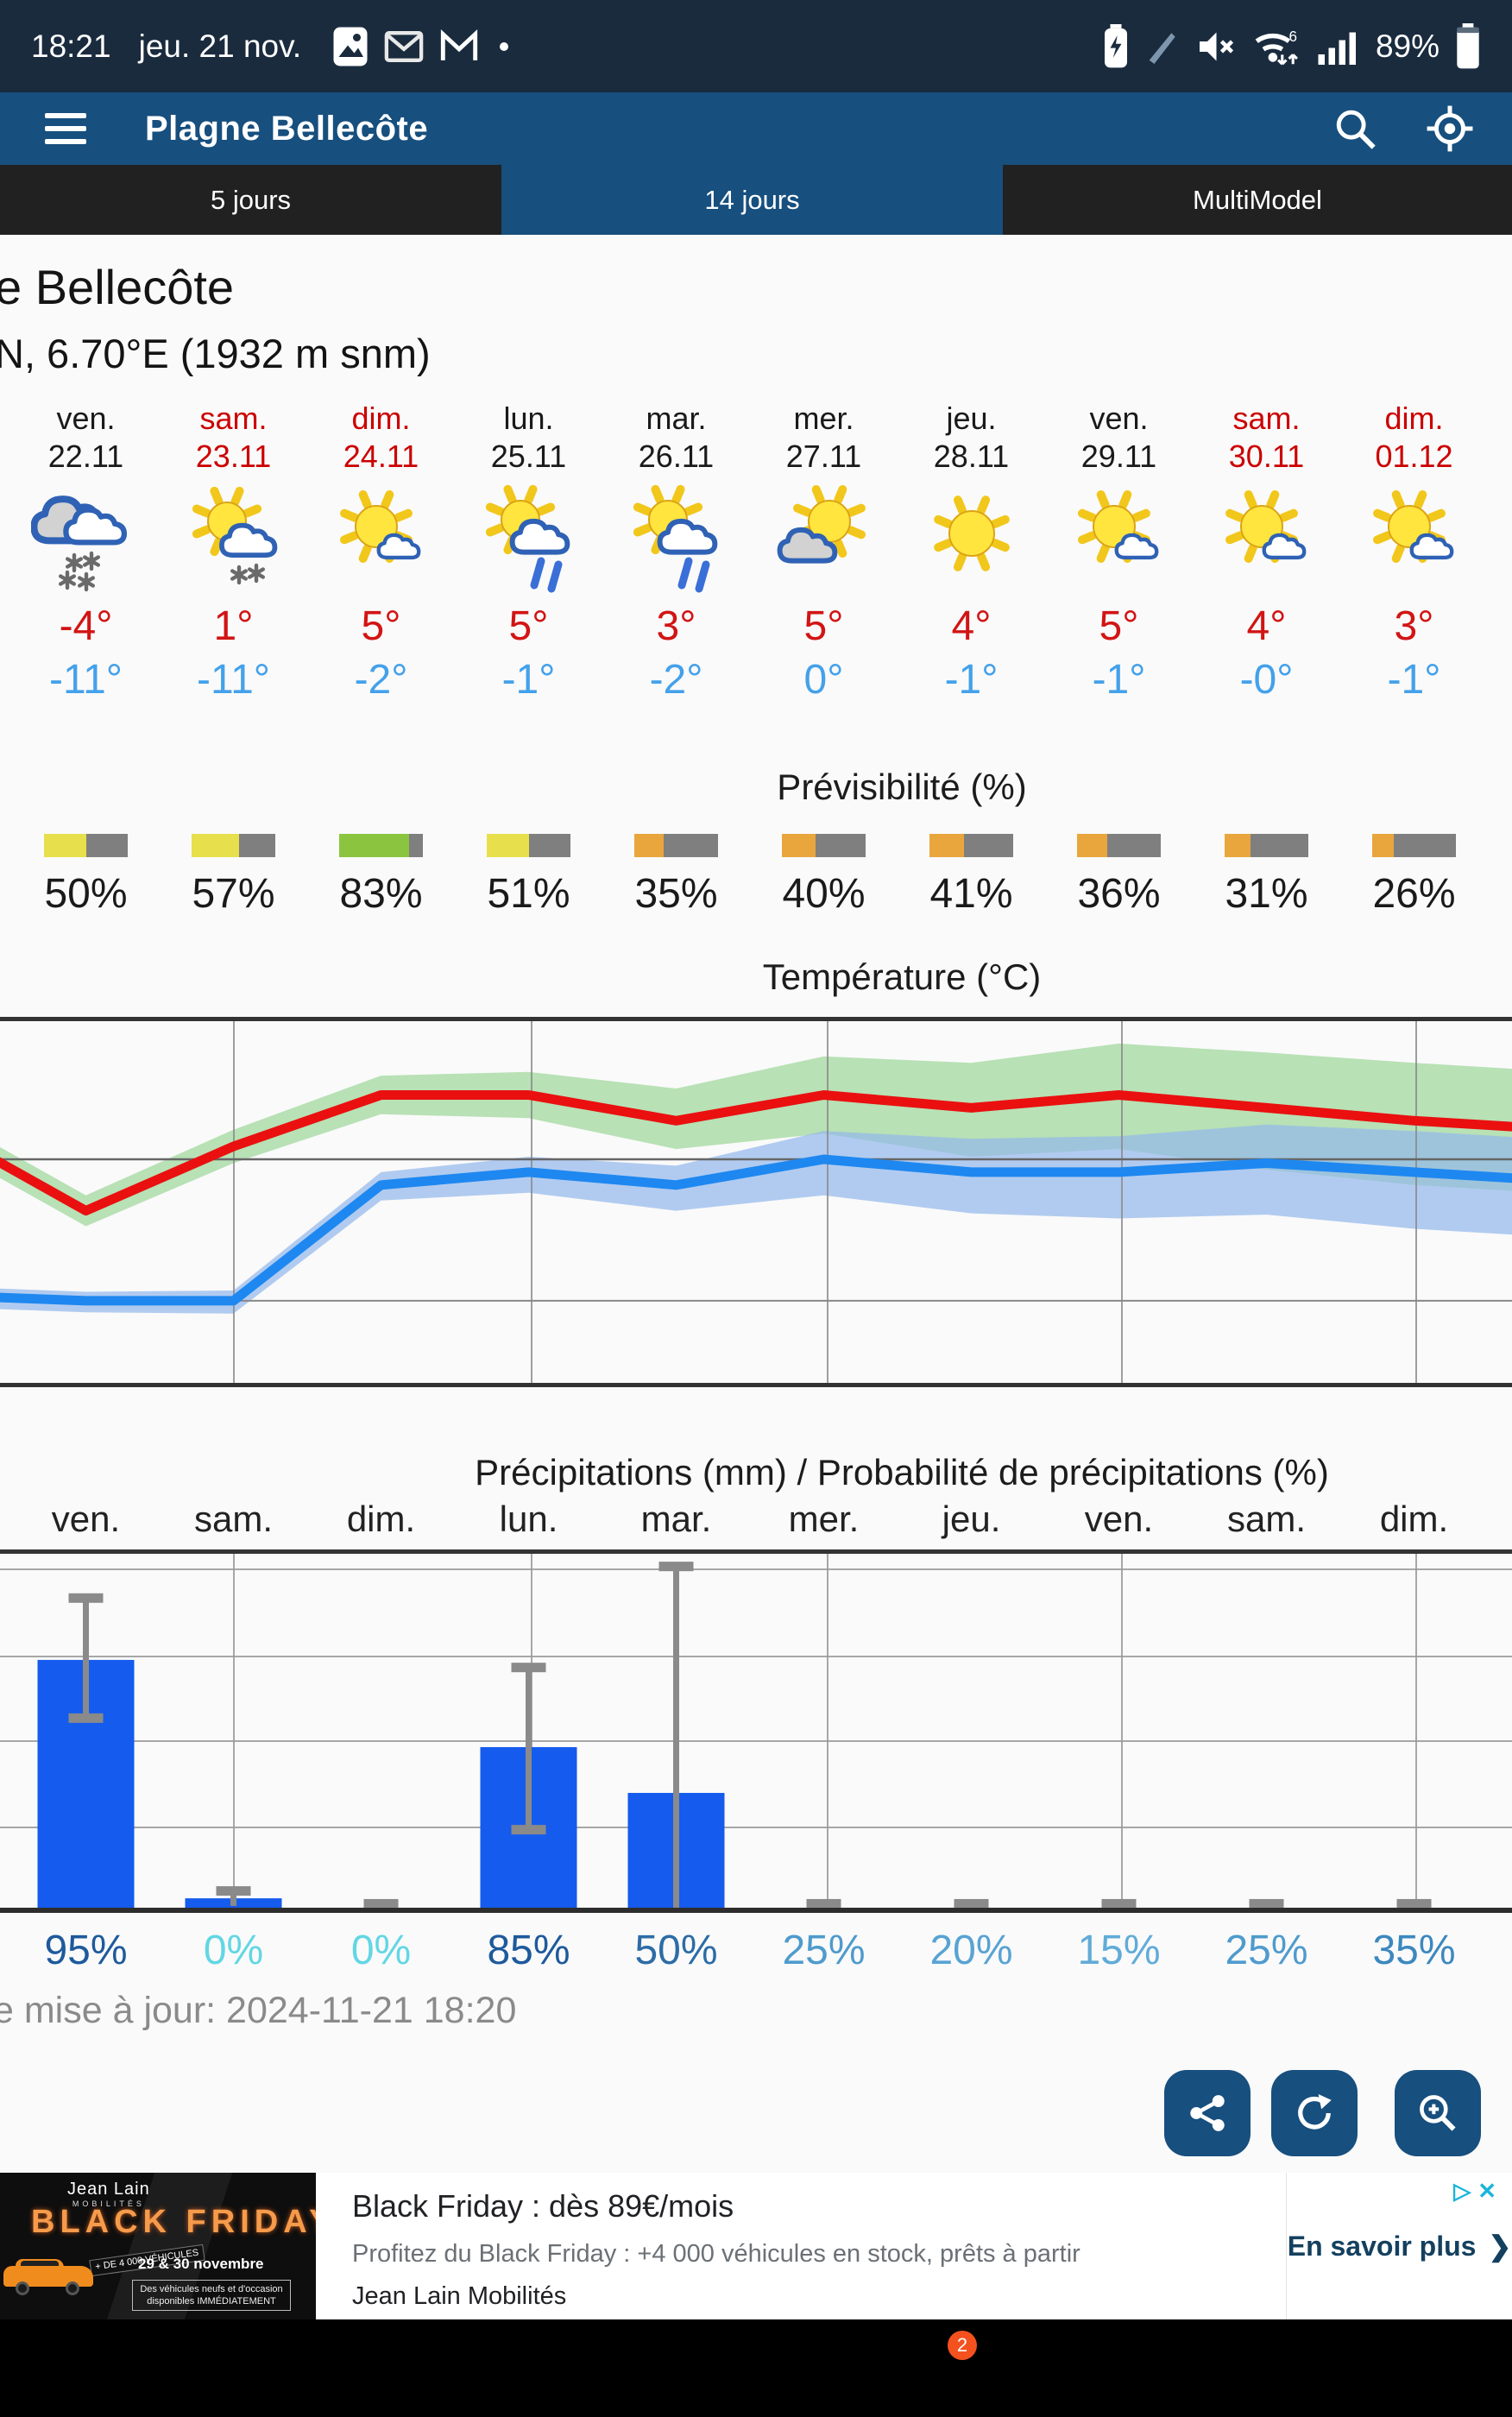  What do you see at coordinates (1355, 128) in the screenshot?
I see `search-icon` at bounding box center [1355, 128].